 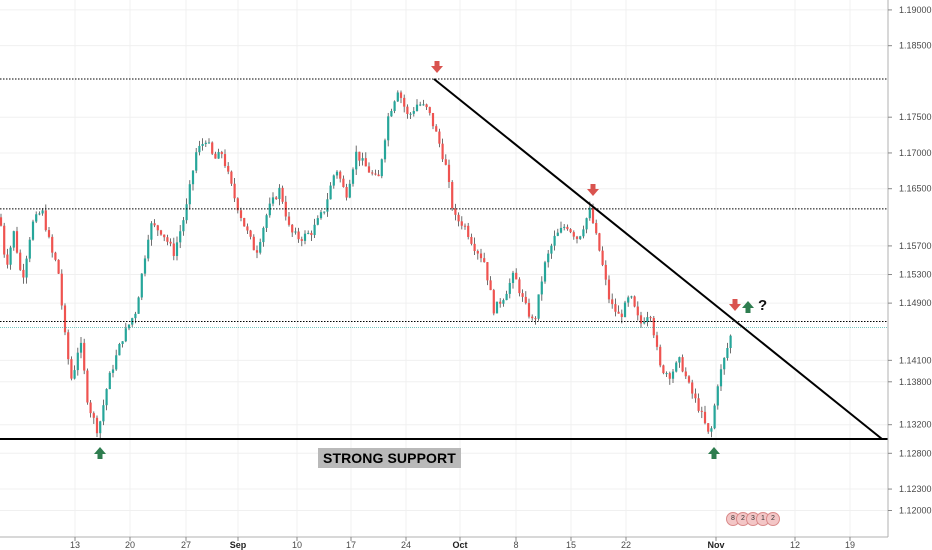 What do you see at coordinates (773, 519) in the screenshot?
I see `event-badge: 2` at bounding box center [773, 519].